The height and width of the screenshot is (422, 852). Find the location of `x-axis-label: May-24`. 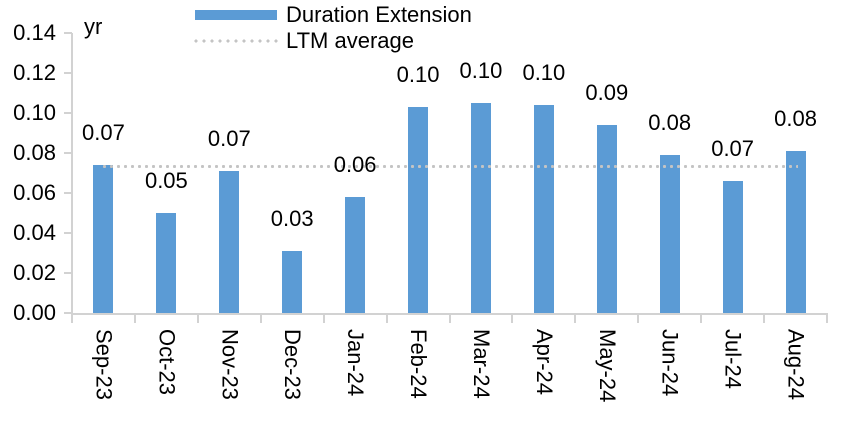

x-axis-label: May-24 is located at coordinates (607, 366).